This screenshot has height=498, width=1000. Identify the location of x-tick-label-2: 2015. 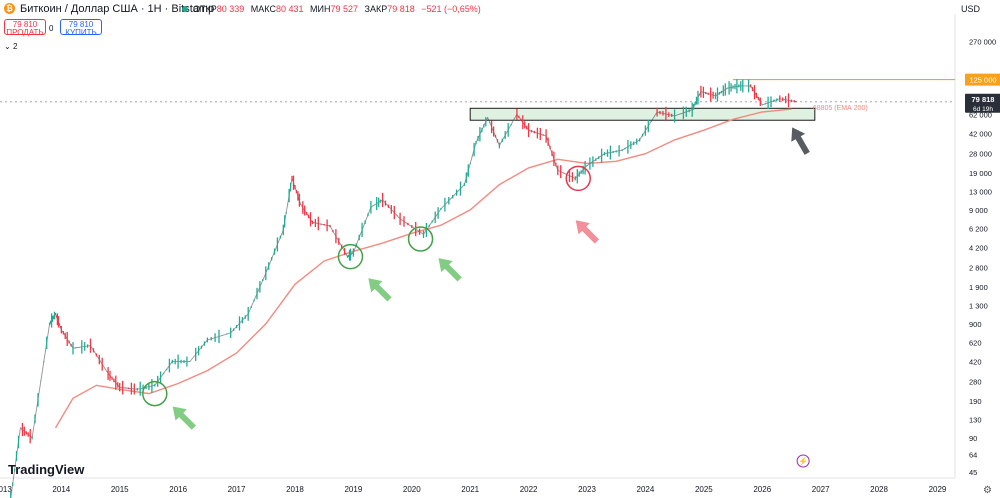
(120, 489).